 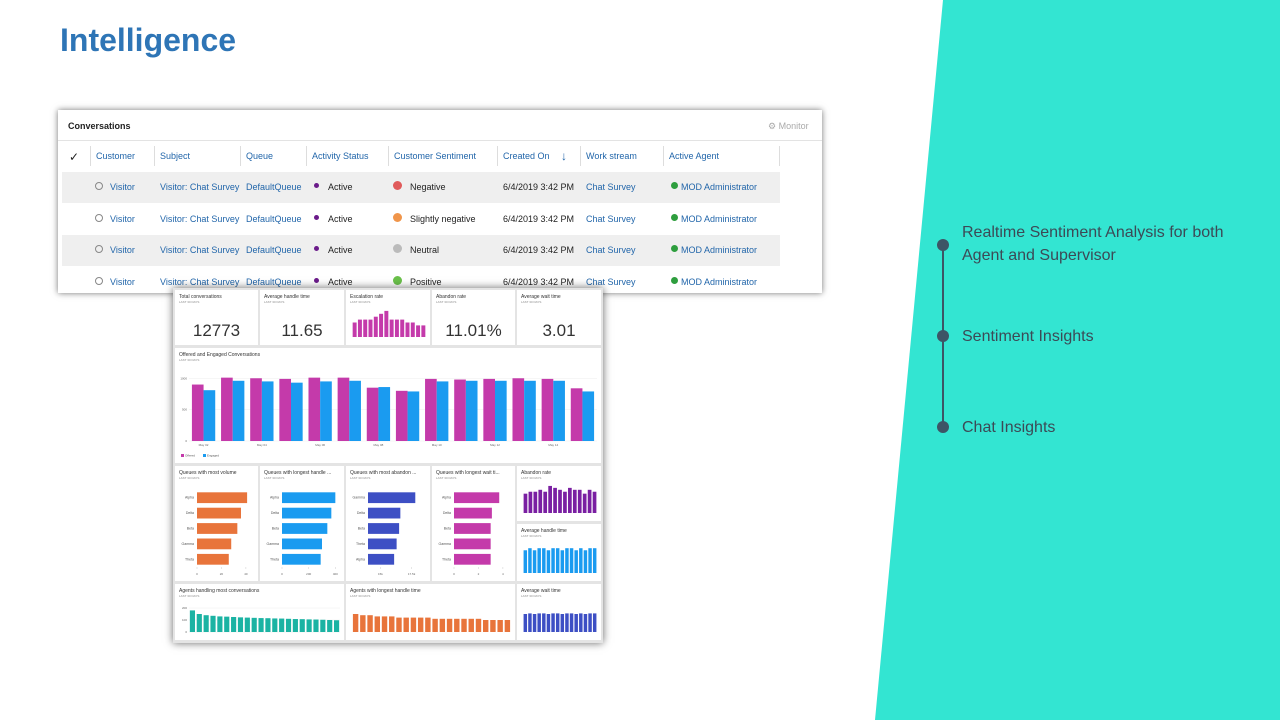 I want to click on column-header: Customer, so click(x=116, y=156).